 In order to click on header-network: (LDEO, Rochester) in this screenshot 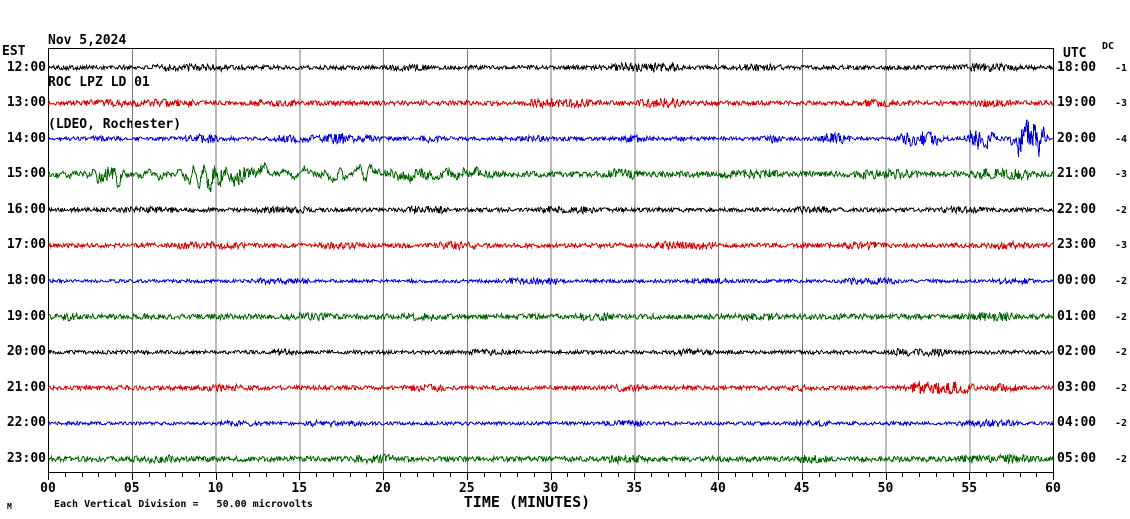, I will do `click(115, 124)`.